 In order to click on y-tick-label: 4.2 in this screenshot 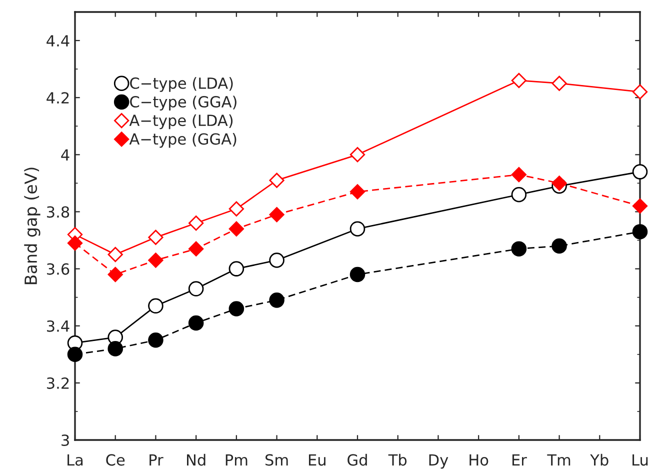, I will do `click(57, 98)`.